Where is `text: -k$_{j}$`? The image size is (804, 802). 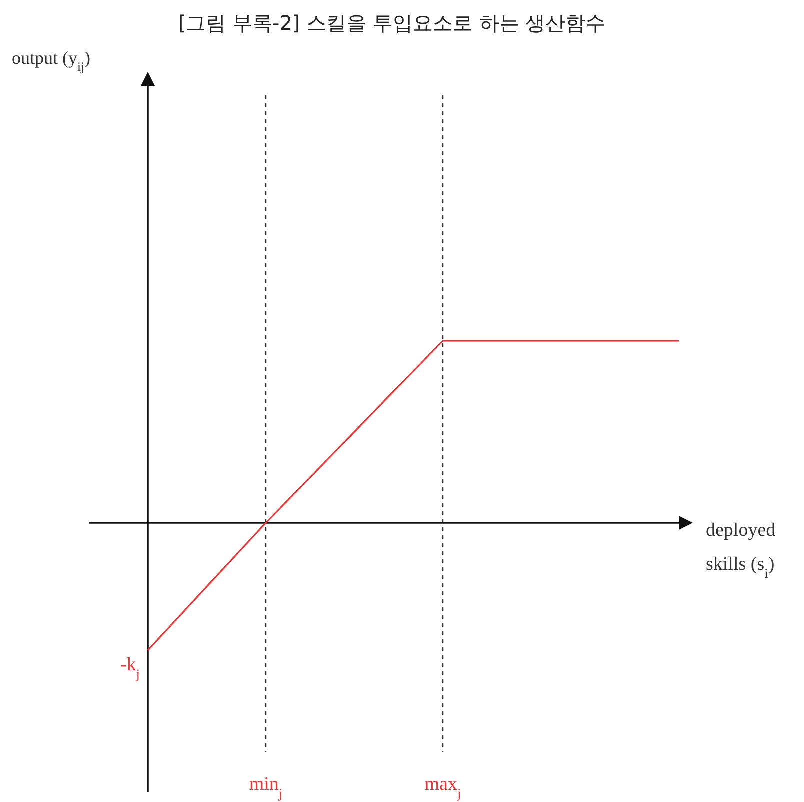
text: -k$_{j}$ is located at coordinates (130, 667).